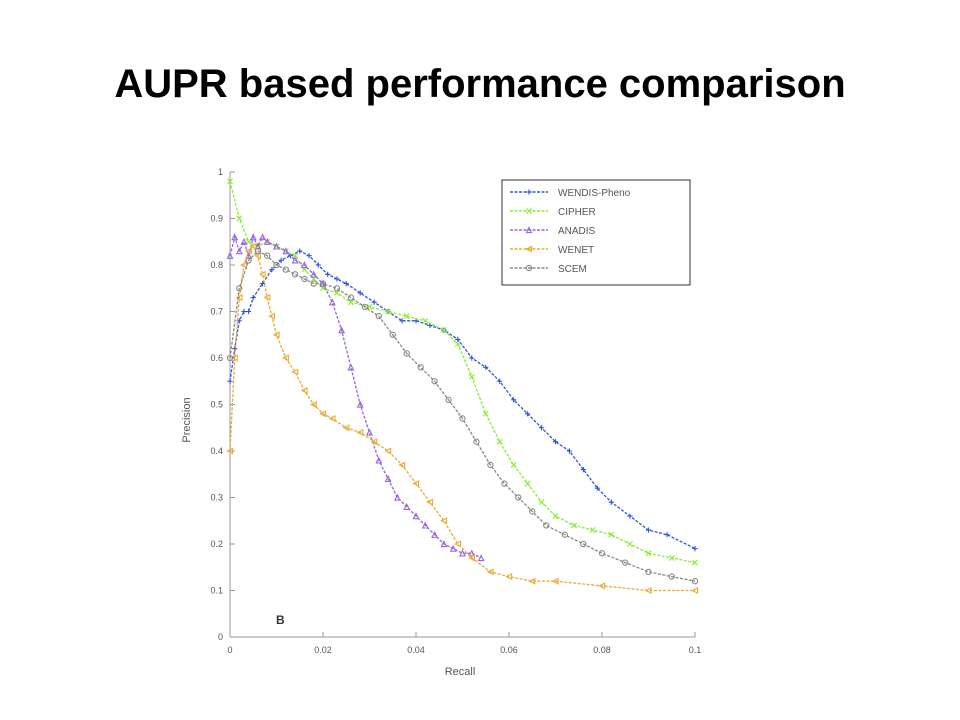 The height and width of the screenshot is (720, 960). I want to click on y-tick-label: 0.6, so click(216, 358).